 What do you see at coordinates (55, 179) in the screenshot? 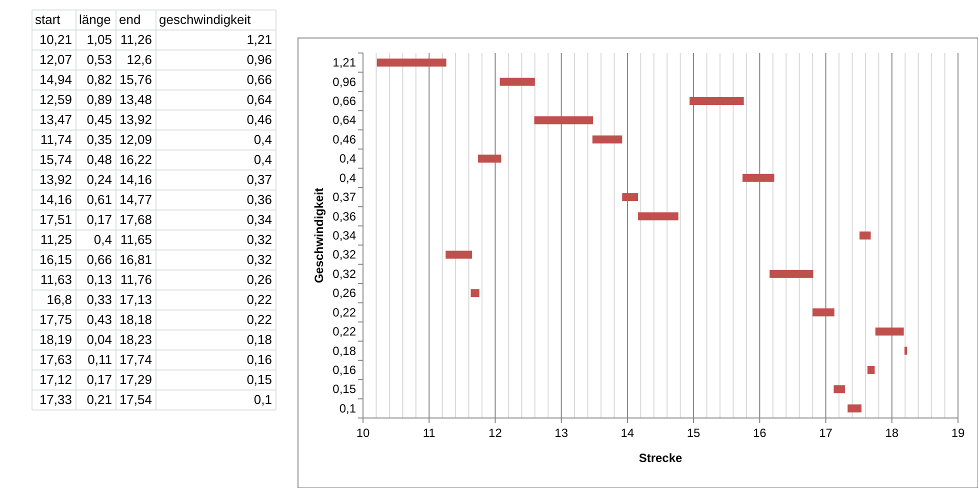
I see `text: 13,92` at bounding box center [55, 179].